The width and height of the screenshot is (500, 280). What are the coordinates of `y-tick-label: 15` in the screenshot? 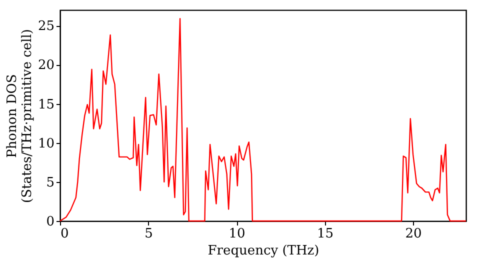 It's located at (46, 104).